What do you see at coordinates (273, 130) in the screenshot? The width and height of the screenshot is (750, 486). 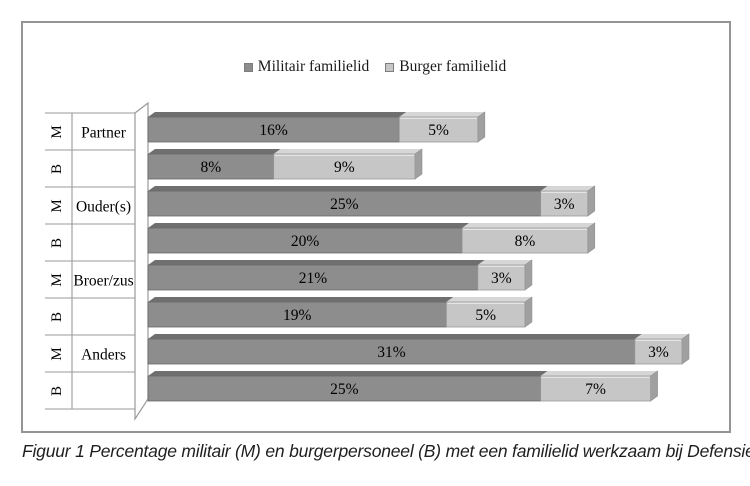 I see `bar-value-label-militair: 16%` at bounding box center [273, 130].